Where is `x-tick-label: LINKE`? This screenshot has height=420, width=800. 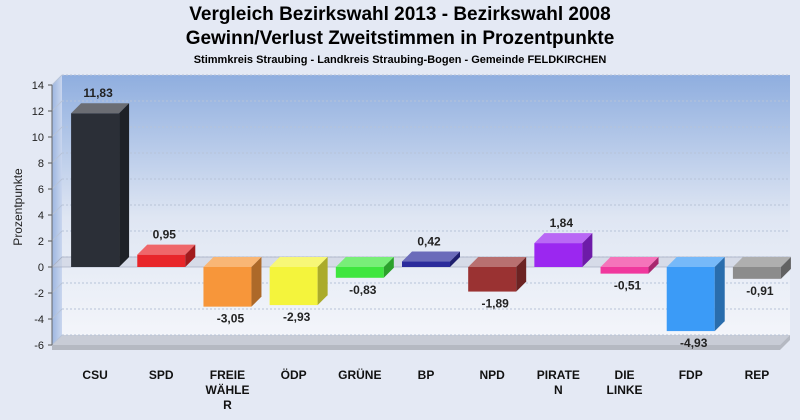
x-tick-label: LINKE is located at coordinates (625, 390).